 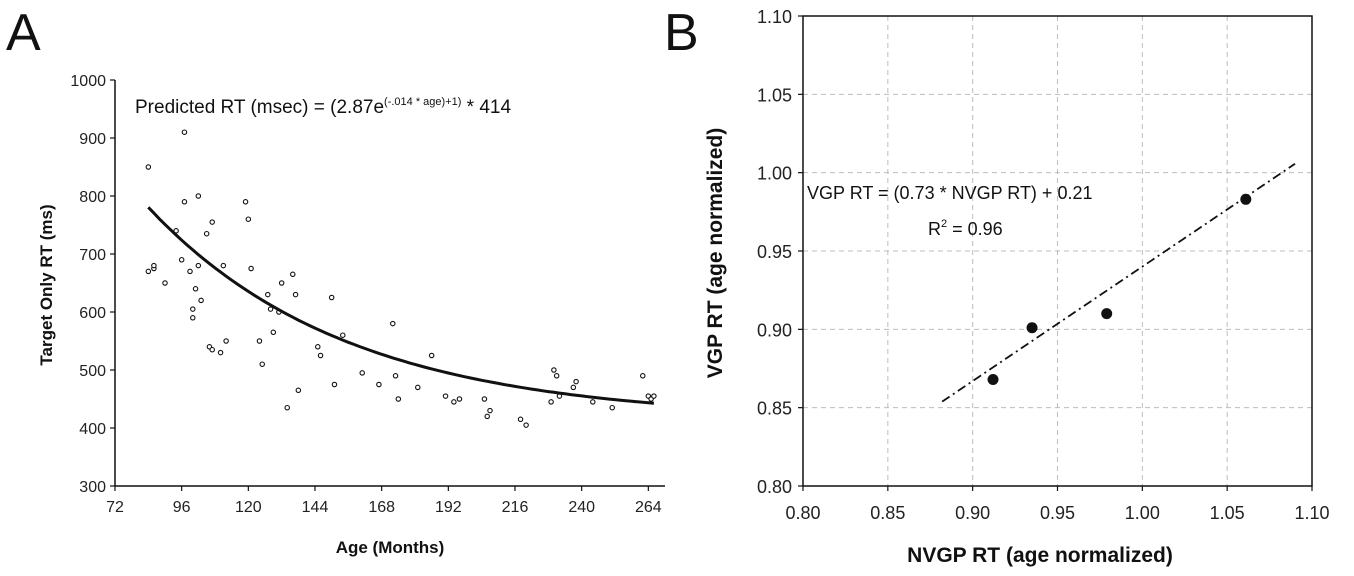 What do you see at coordinates (774, 252) in the screenshot?
I see `panel-b-y-tick-label: 0.95` at bounding box center [774, 252].